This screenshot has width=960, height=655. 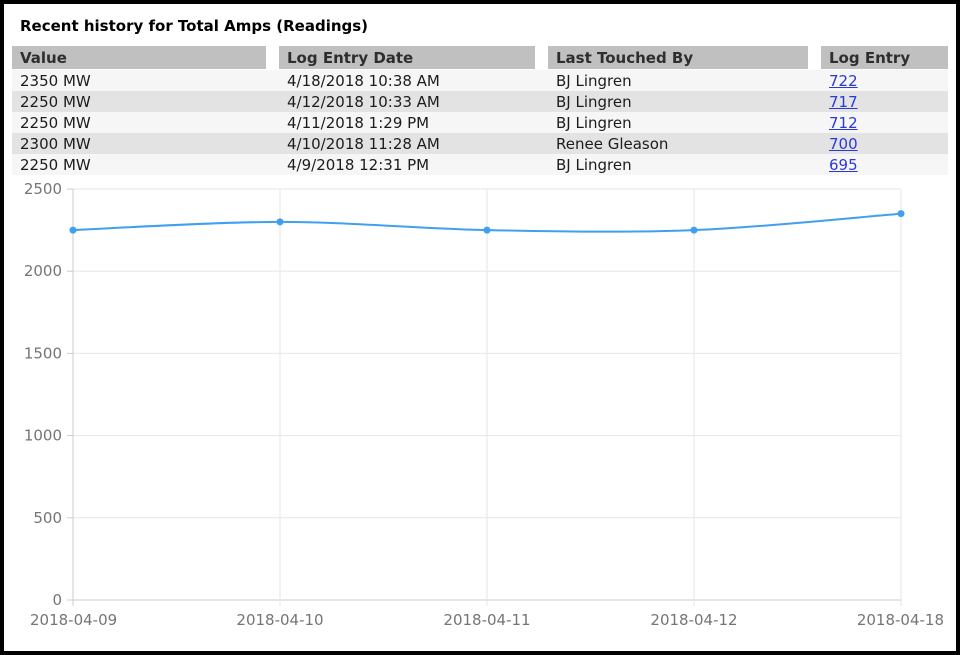 I want to click on log-entry-link: 722, so click(x=843, y=80).